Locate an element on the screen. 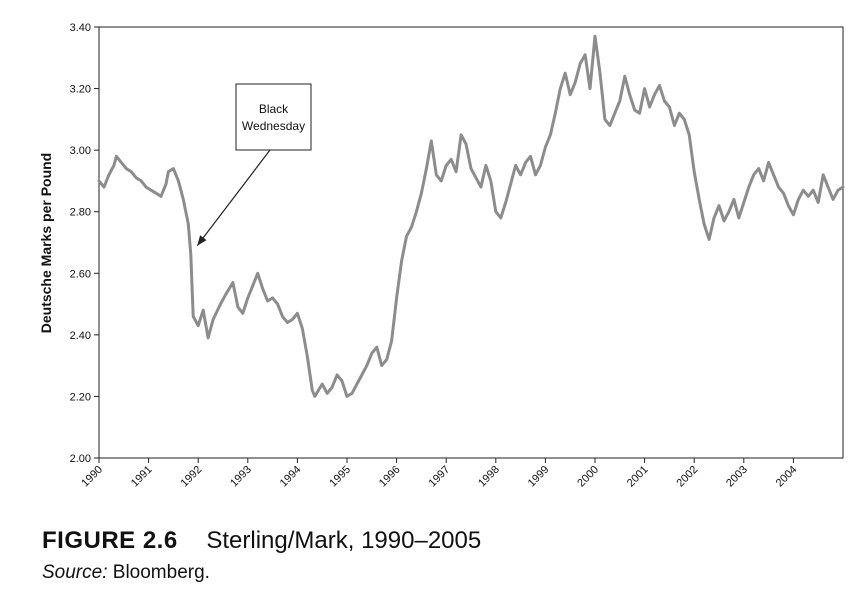 This screenshot has width=861, height=593. y-axis-title: Deutsche Marks per Pound is located at coordinates (46, 243).